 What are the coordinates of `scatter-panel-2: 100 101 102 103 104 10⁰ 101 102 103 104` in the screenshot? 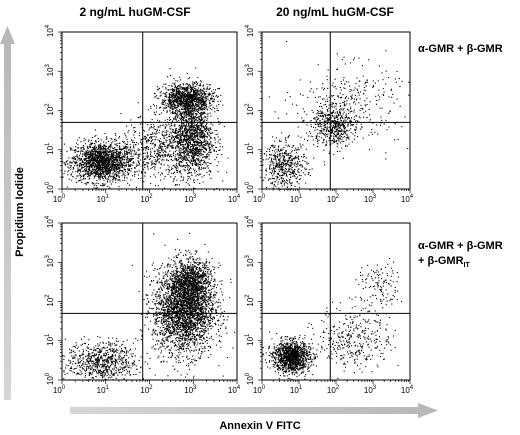 It's located at (329, 114).